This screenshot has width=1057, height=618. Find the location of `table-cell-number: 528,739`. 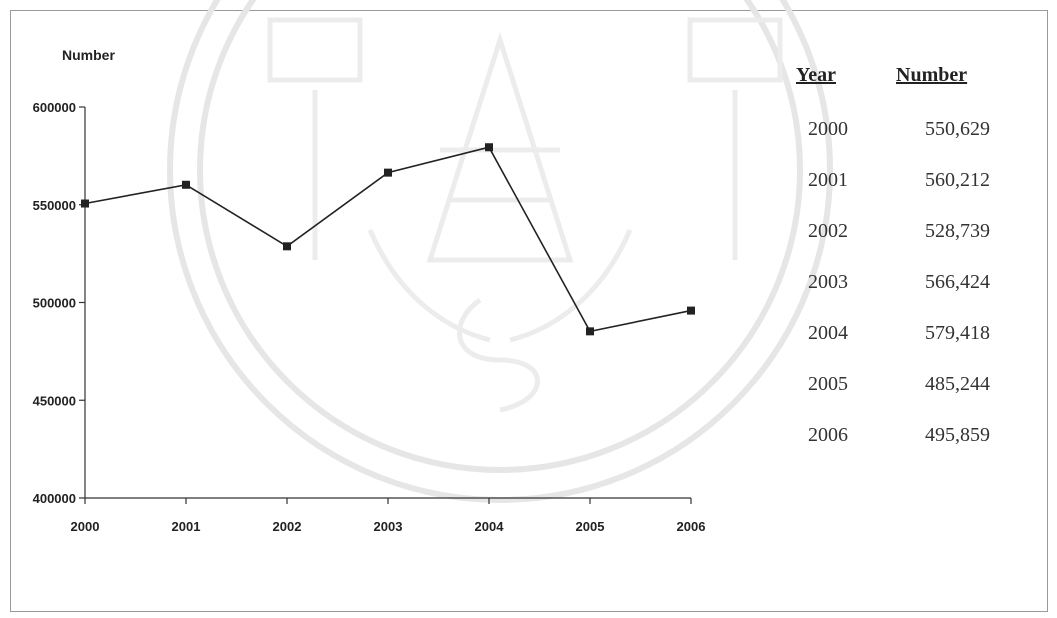

table-cell-number: 528,739 is located at coordinates (957, 231).